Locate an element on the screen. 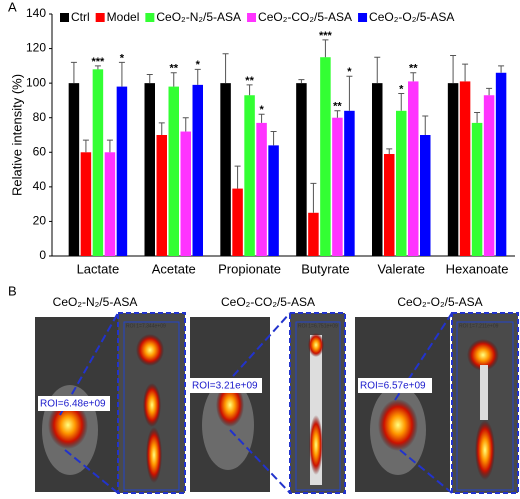 The image size is (520, 499). legend-label: CeO₂-CO₂/5-ASA is located at coordinates (305, 17).